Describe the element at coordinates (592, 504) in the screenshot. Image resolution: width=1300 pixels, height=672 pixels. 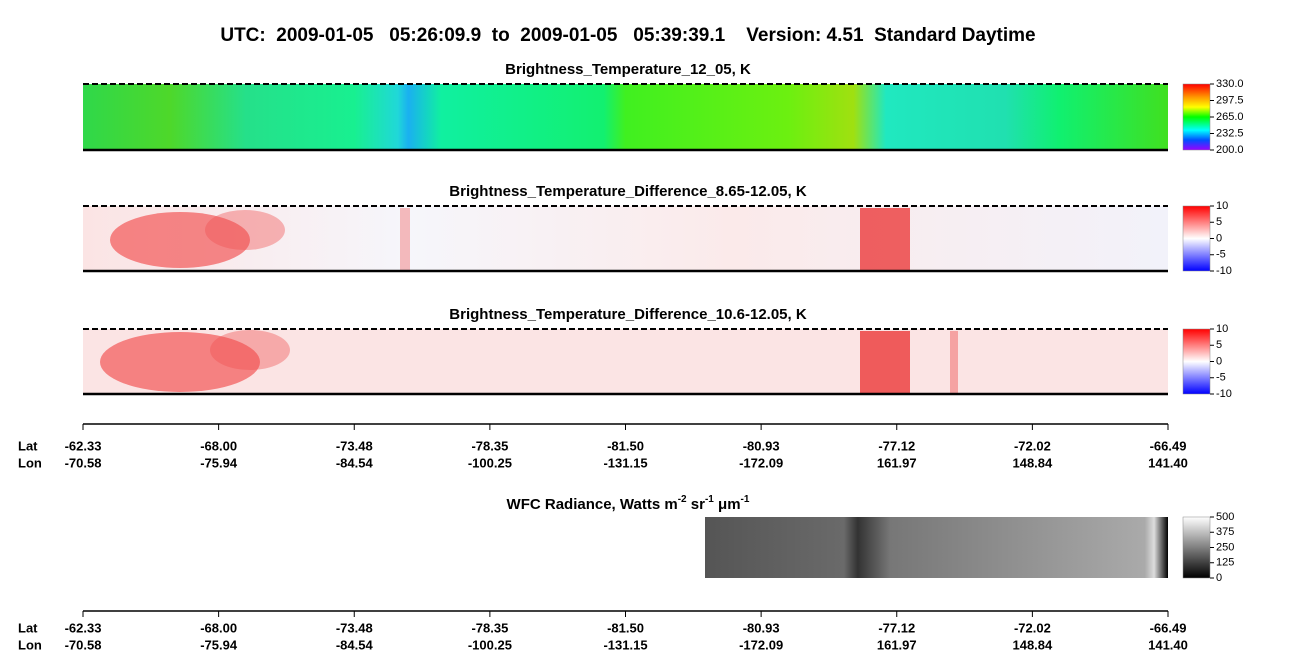
I see `title-part: WFC Radiance, Watts m` at that location.